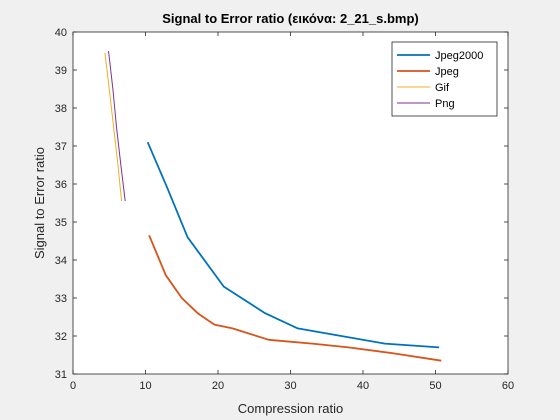  I want to click on y-tick-label: 35, so click(61, 223).